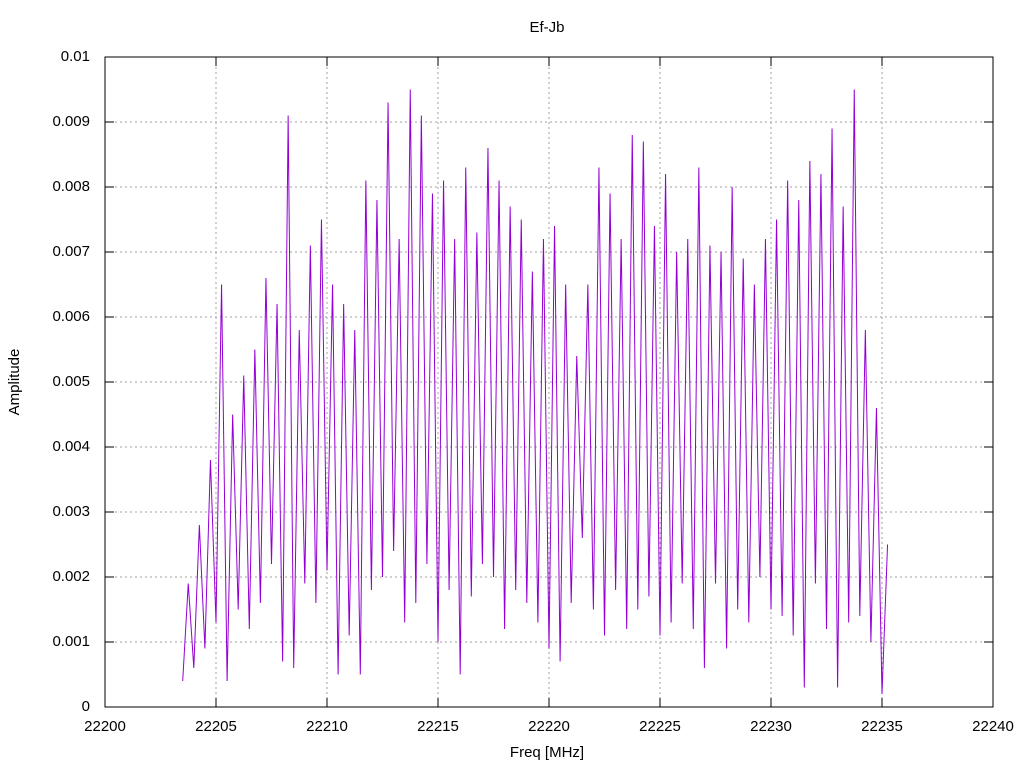  Describe the element at coordinates (71, 641) in the screenshot. I see `y-tick-label: 0.001` at that location.